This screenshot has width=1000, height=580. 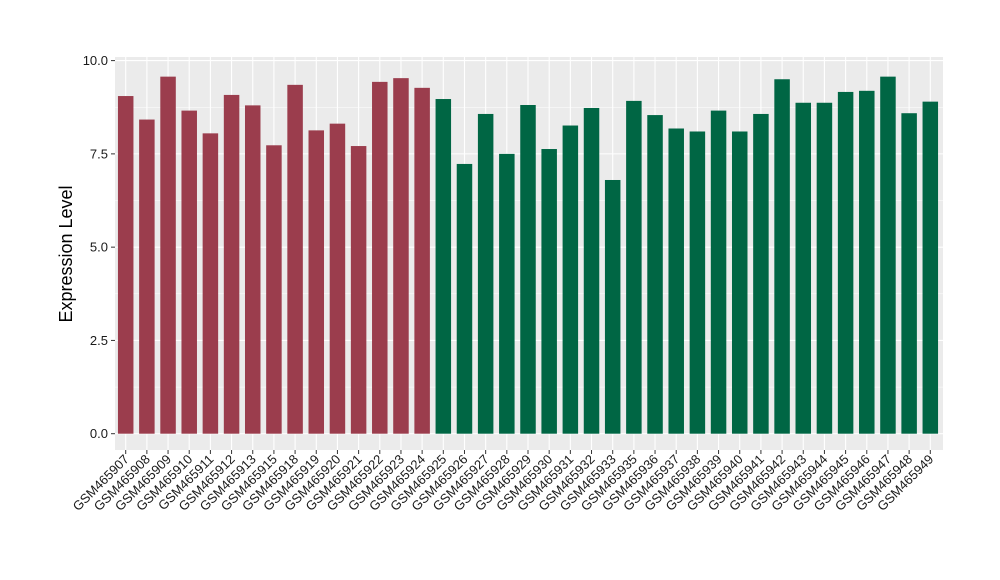 I want to click on bar-gsm465922, so click(x=380, y=257).